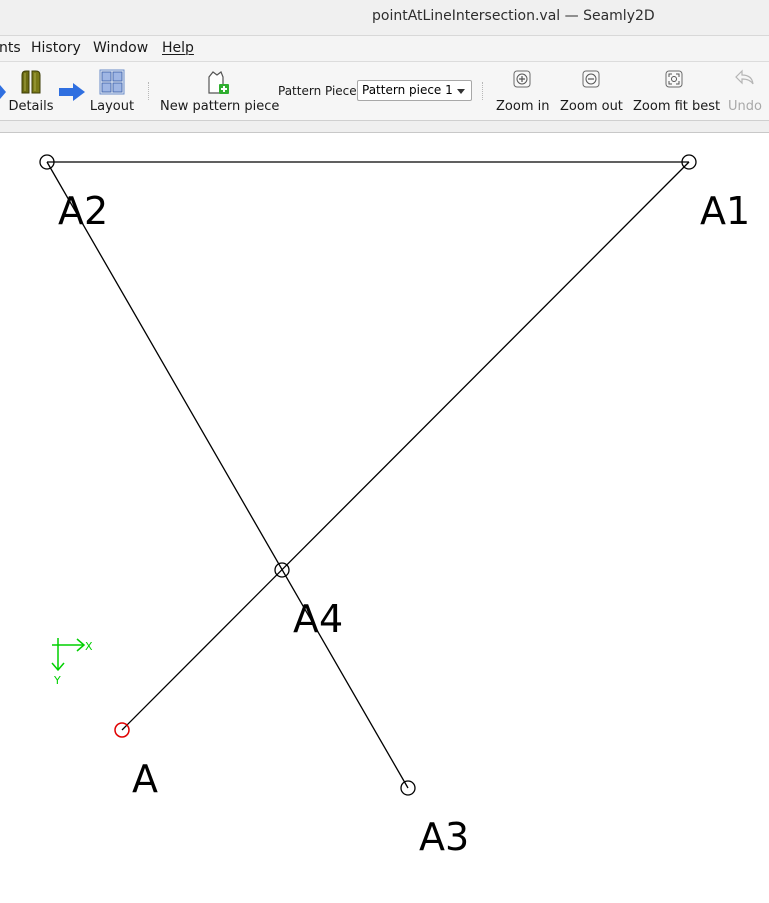 This screenshot has height=903, width=769. Describe the element at coordinates (591, 81) in the screenshot. I see `zoom-out-icon` at that location.